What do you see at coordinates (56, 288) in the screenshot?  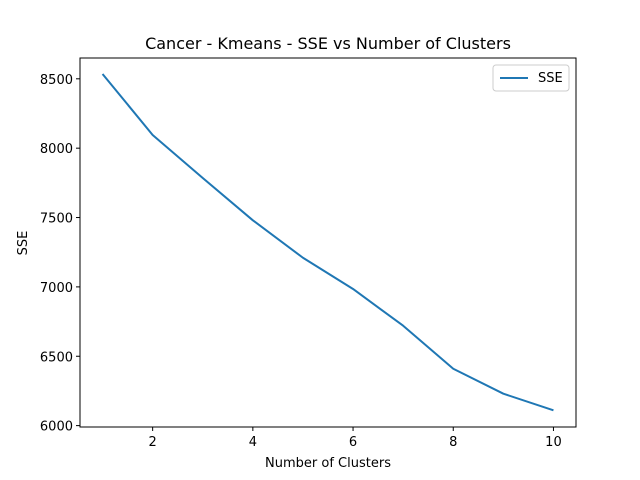 I see `y-tick-label: 7000` at bounding box center [56, 288].